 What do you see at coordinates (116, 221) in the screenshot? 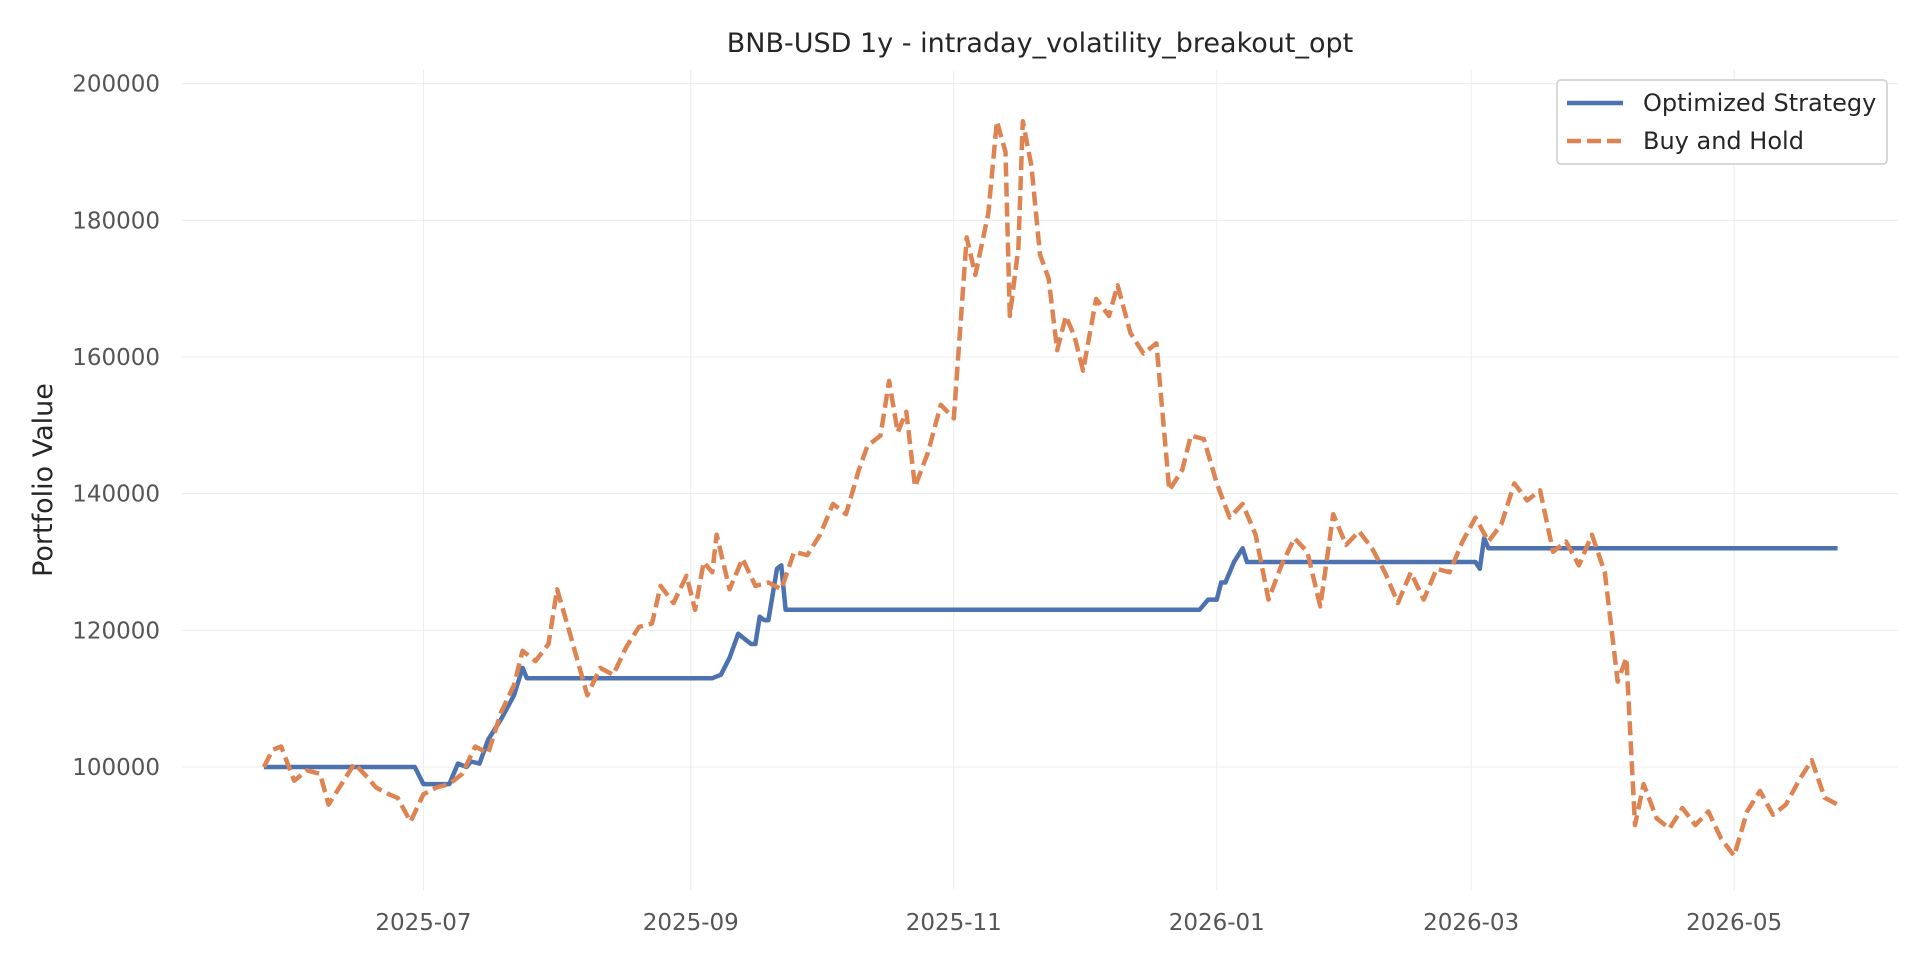
I see `y-tick-label: 180000` at bounding box center [116, 221].